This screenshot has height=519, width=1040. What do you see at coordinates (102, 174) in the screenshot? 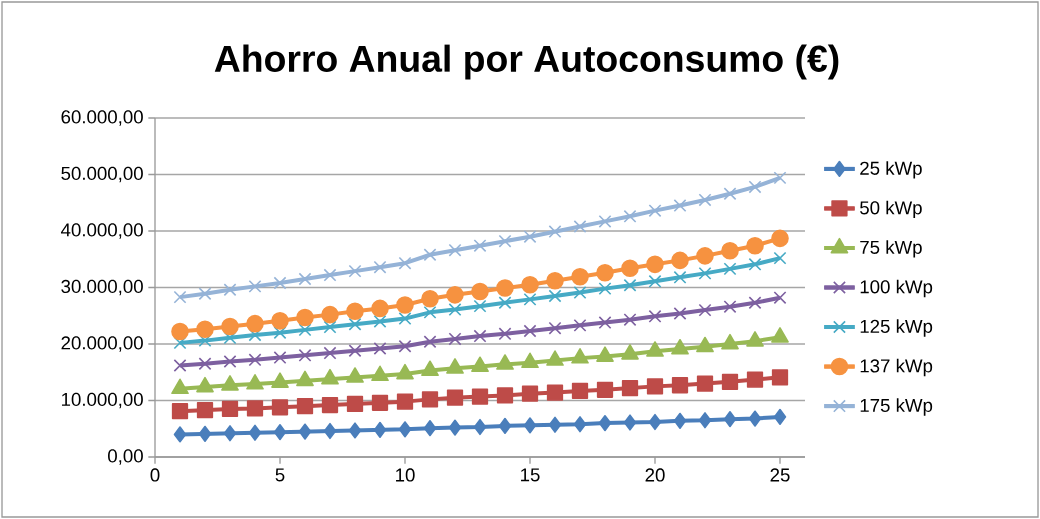
I see `y-tick-label: 50.000,00` at bounding box center [102, 174].